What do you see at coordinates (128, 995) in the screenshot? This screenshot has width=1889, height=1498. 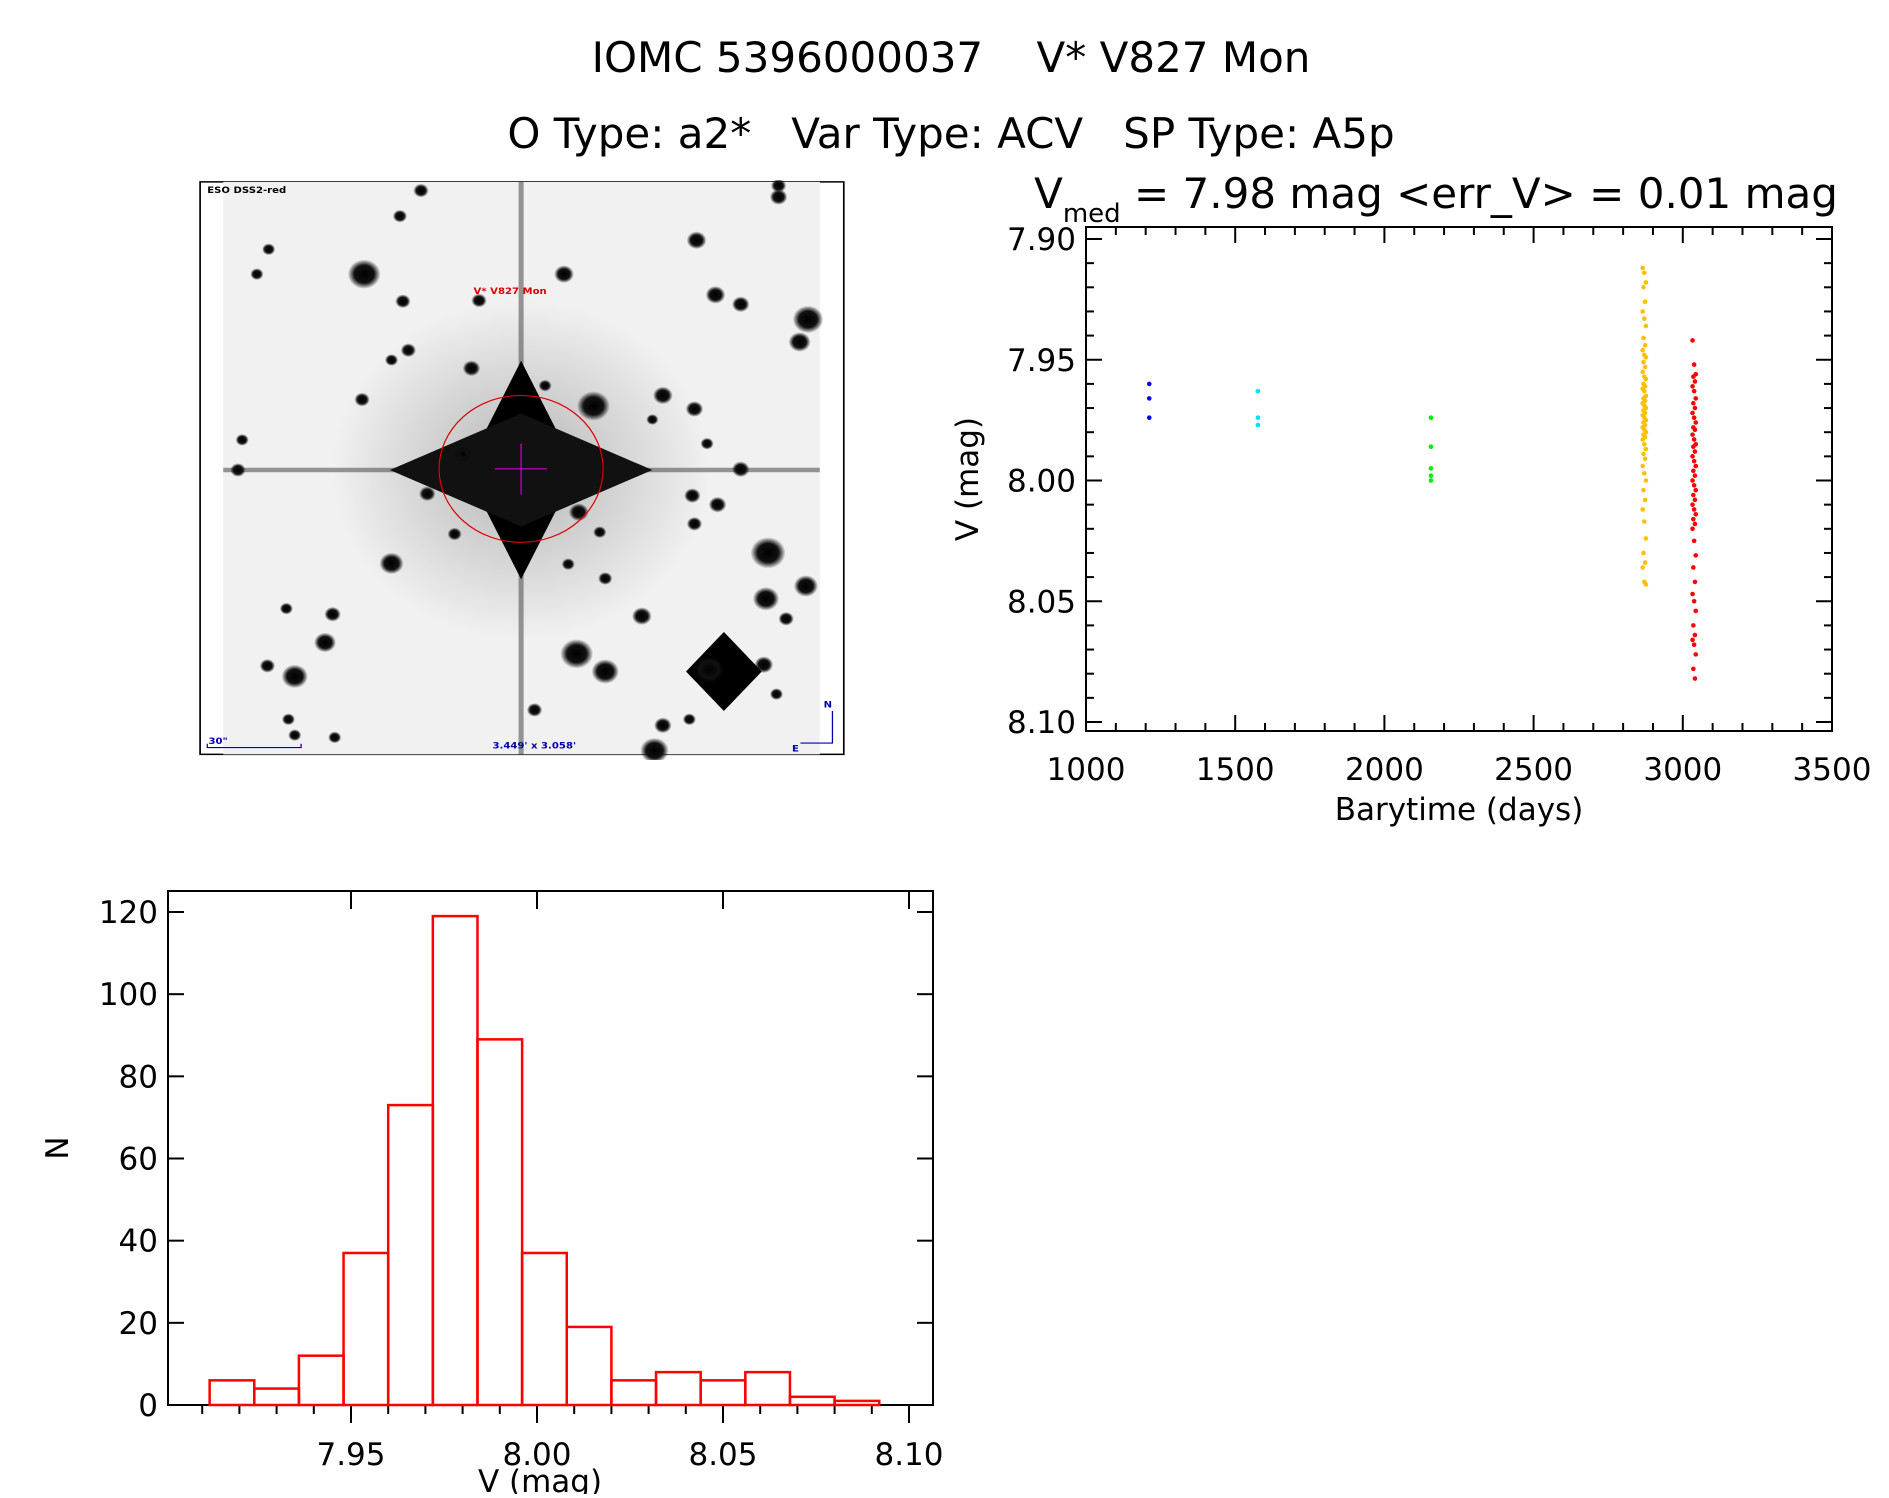 I see `y-tick-label: 100` at bounding box center [128, 995].